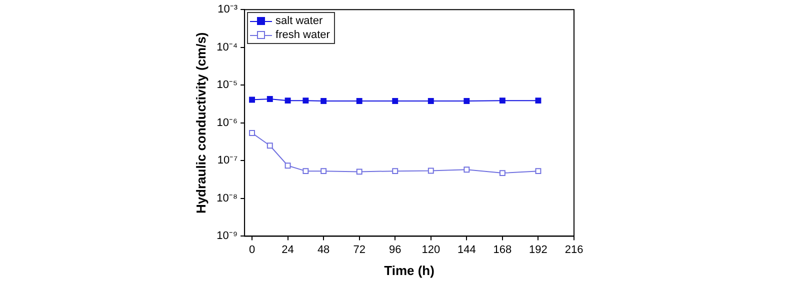  What do you see at coordinates (227, 236) in the screenshot?
I see `y-tick-label: 10⁻⁹` at bounding box center [227, 236].